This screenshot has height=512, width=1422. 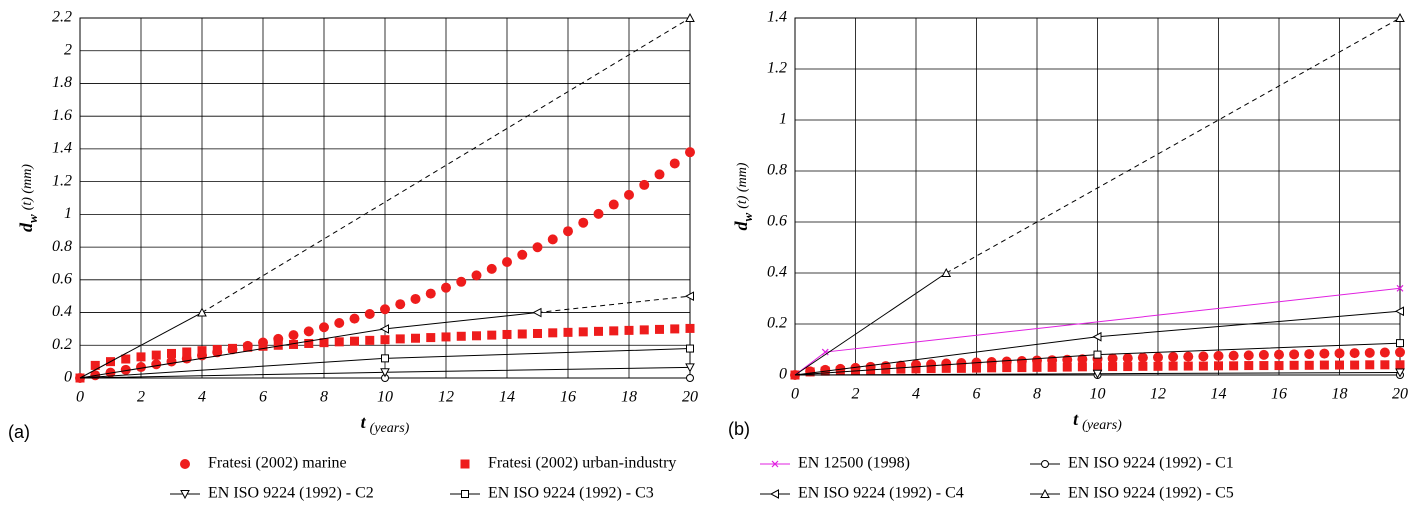 What do you see at coordinates (272, 493) in the screenshot?
I see `legend-entry: EN ISO 9224 (1992) - C2` at bounding box center [272, 493].